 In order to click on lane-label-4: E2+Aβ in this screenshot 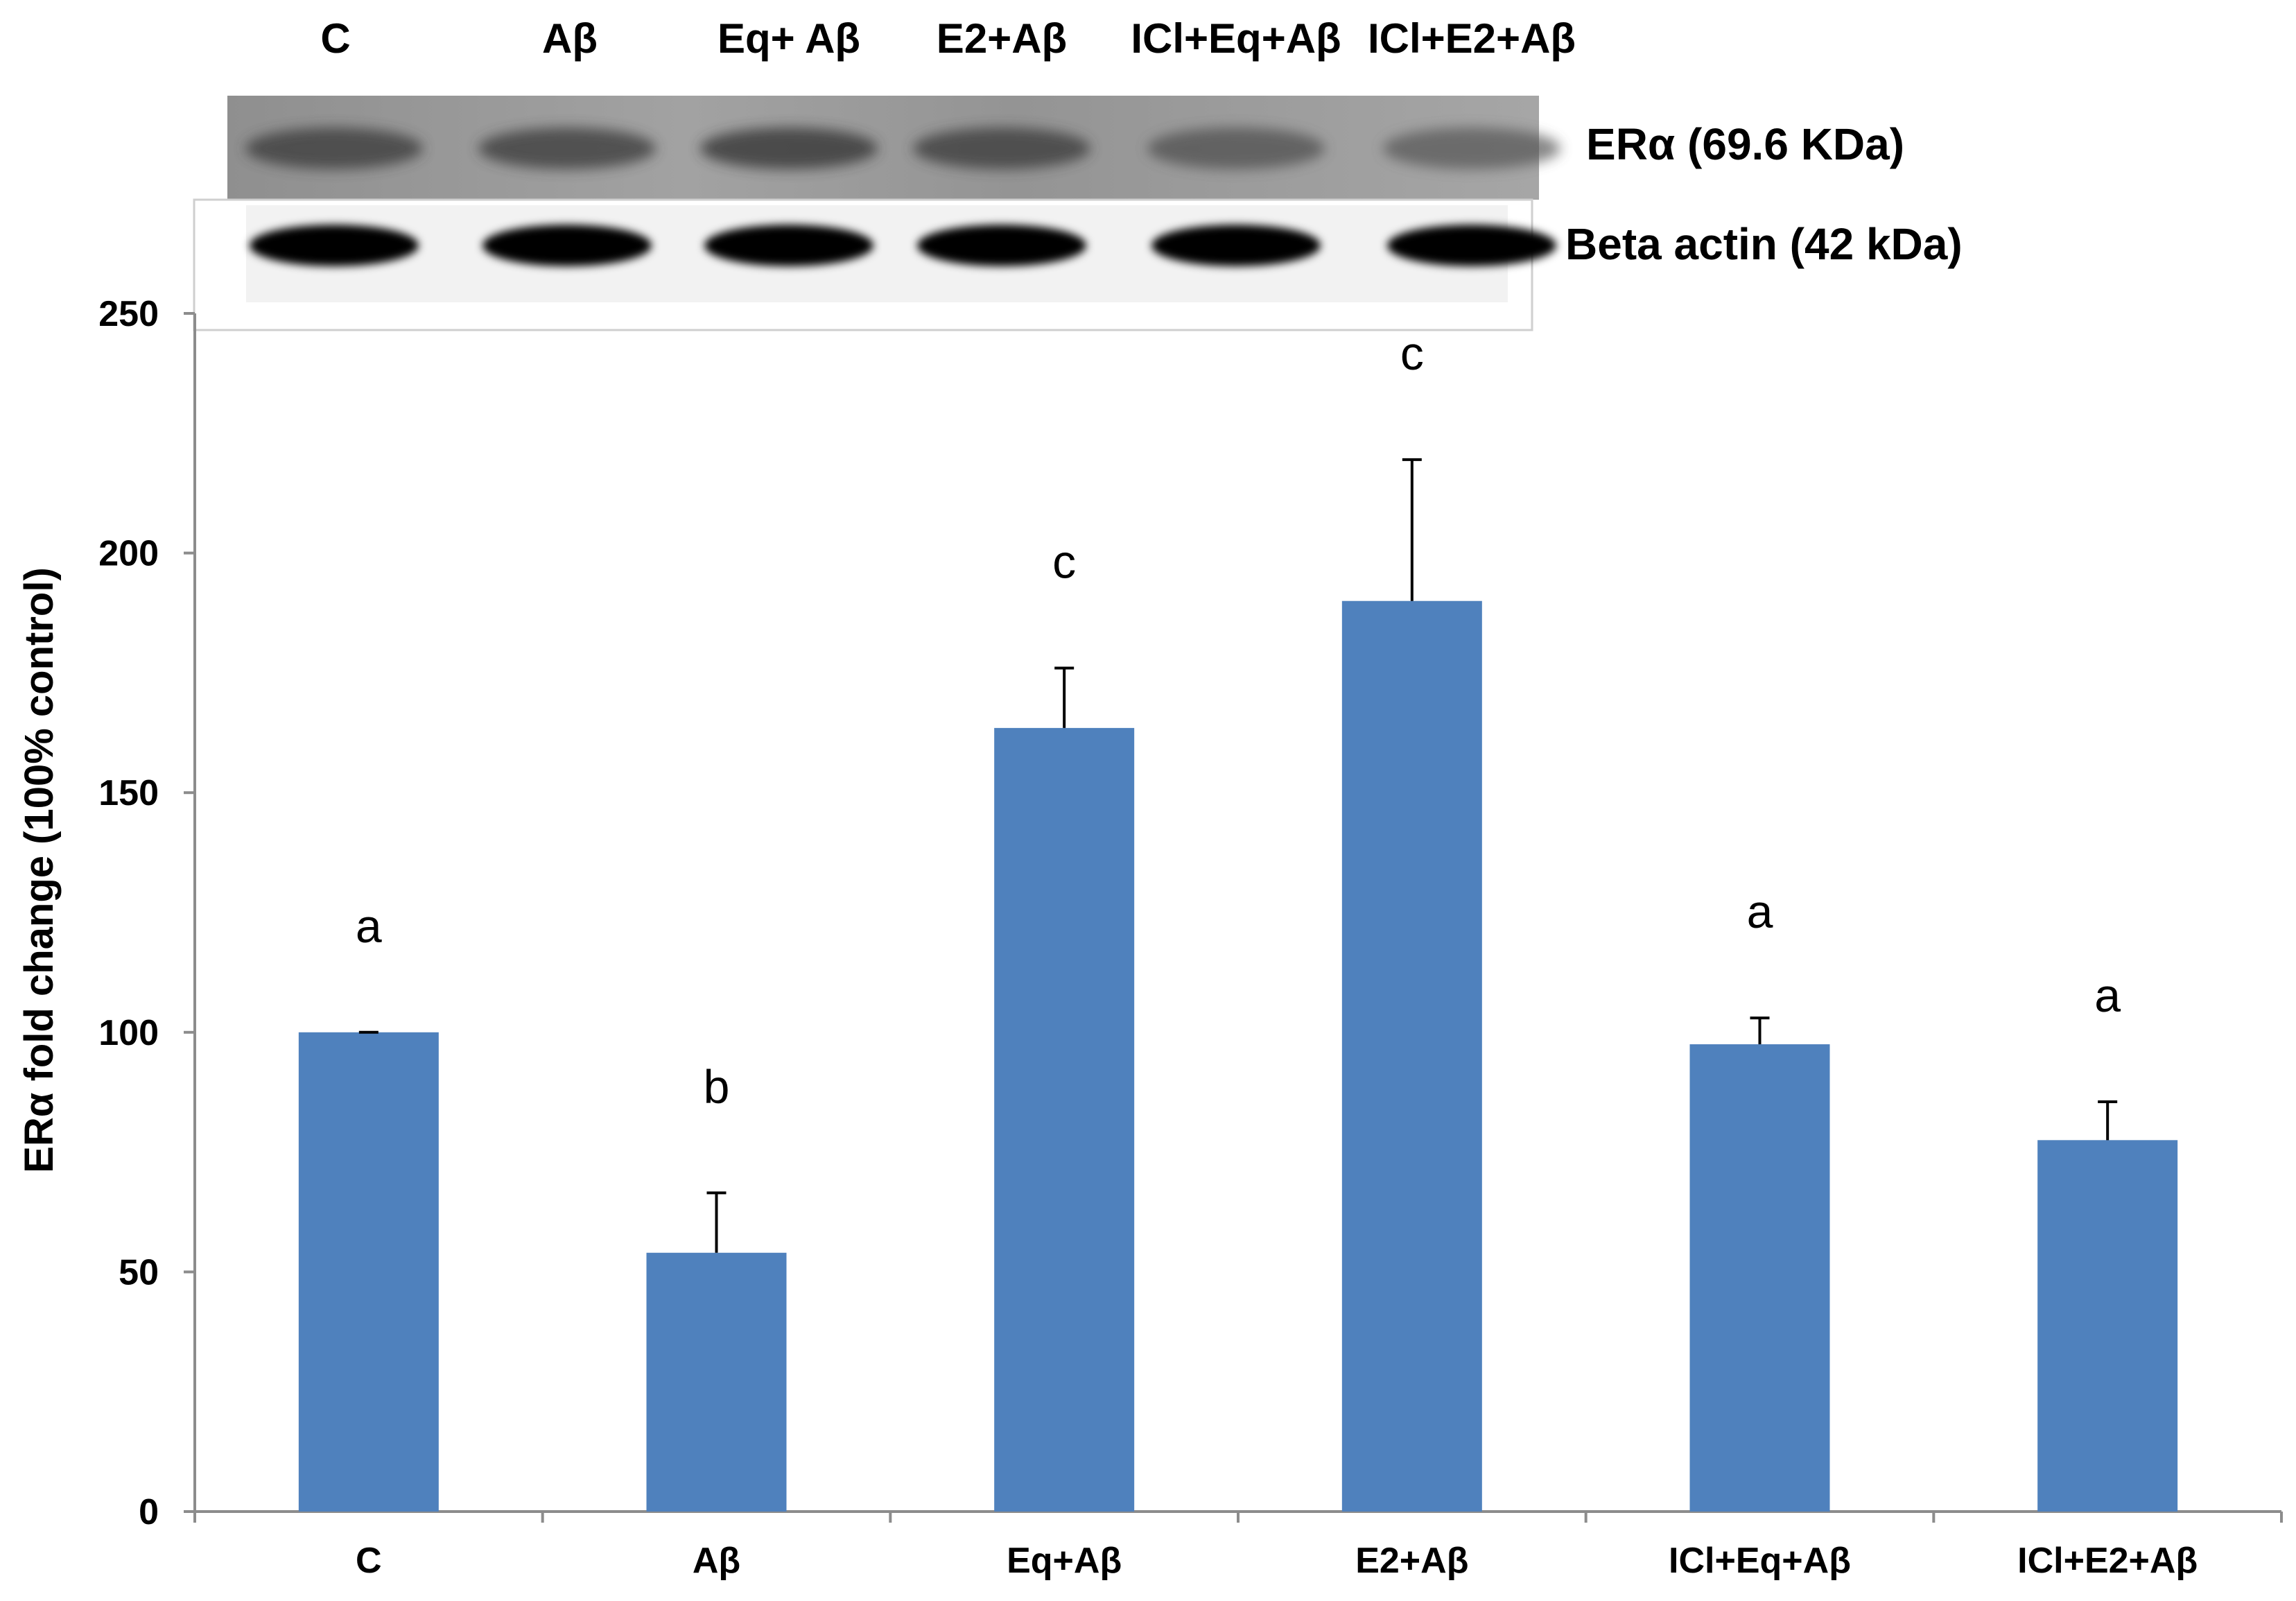, I will do `click(1002, 38)`.